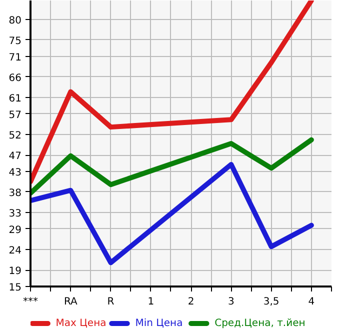  I want to click on y-tick-label: 52, so click(15, 136).